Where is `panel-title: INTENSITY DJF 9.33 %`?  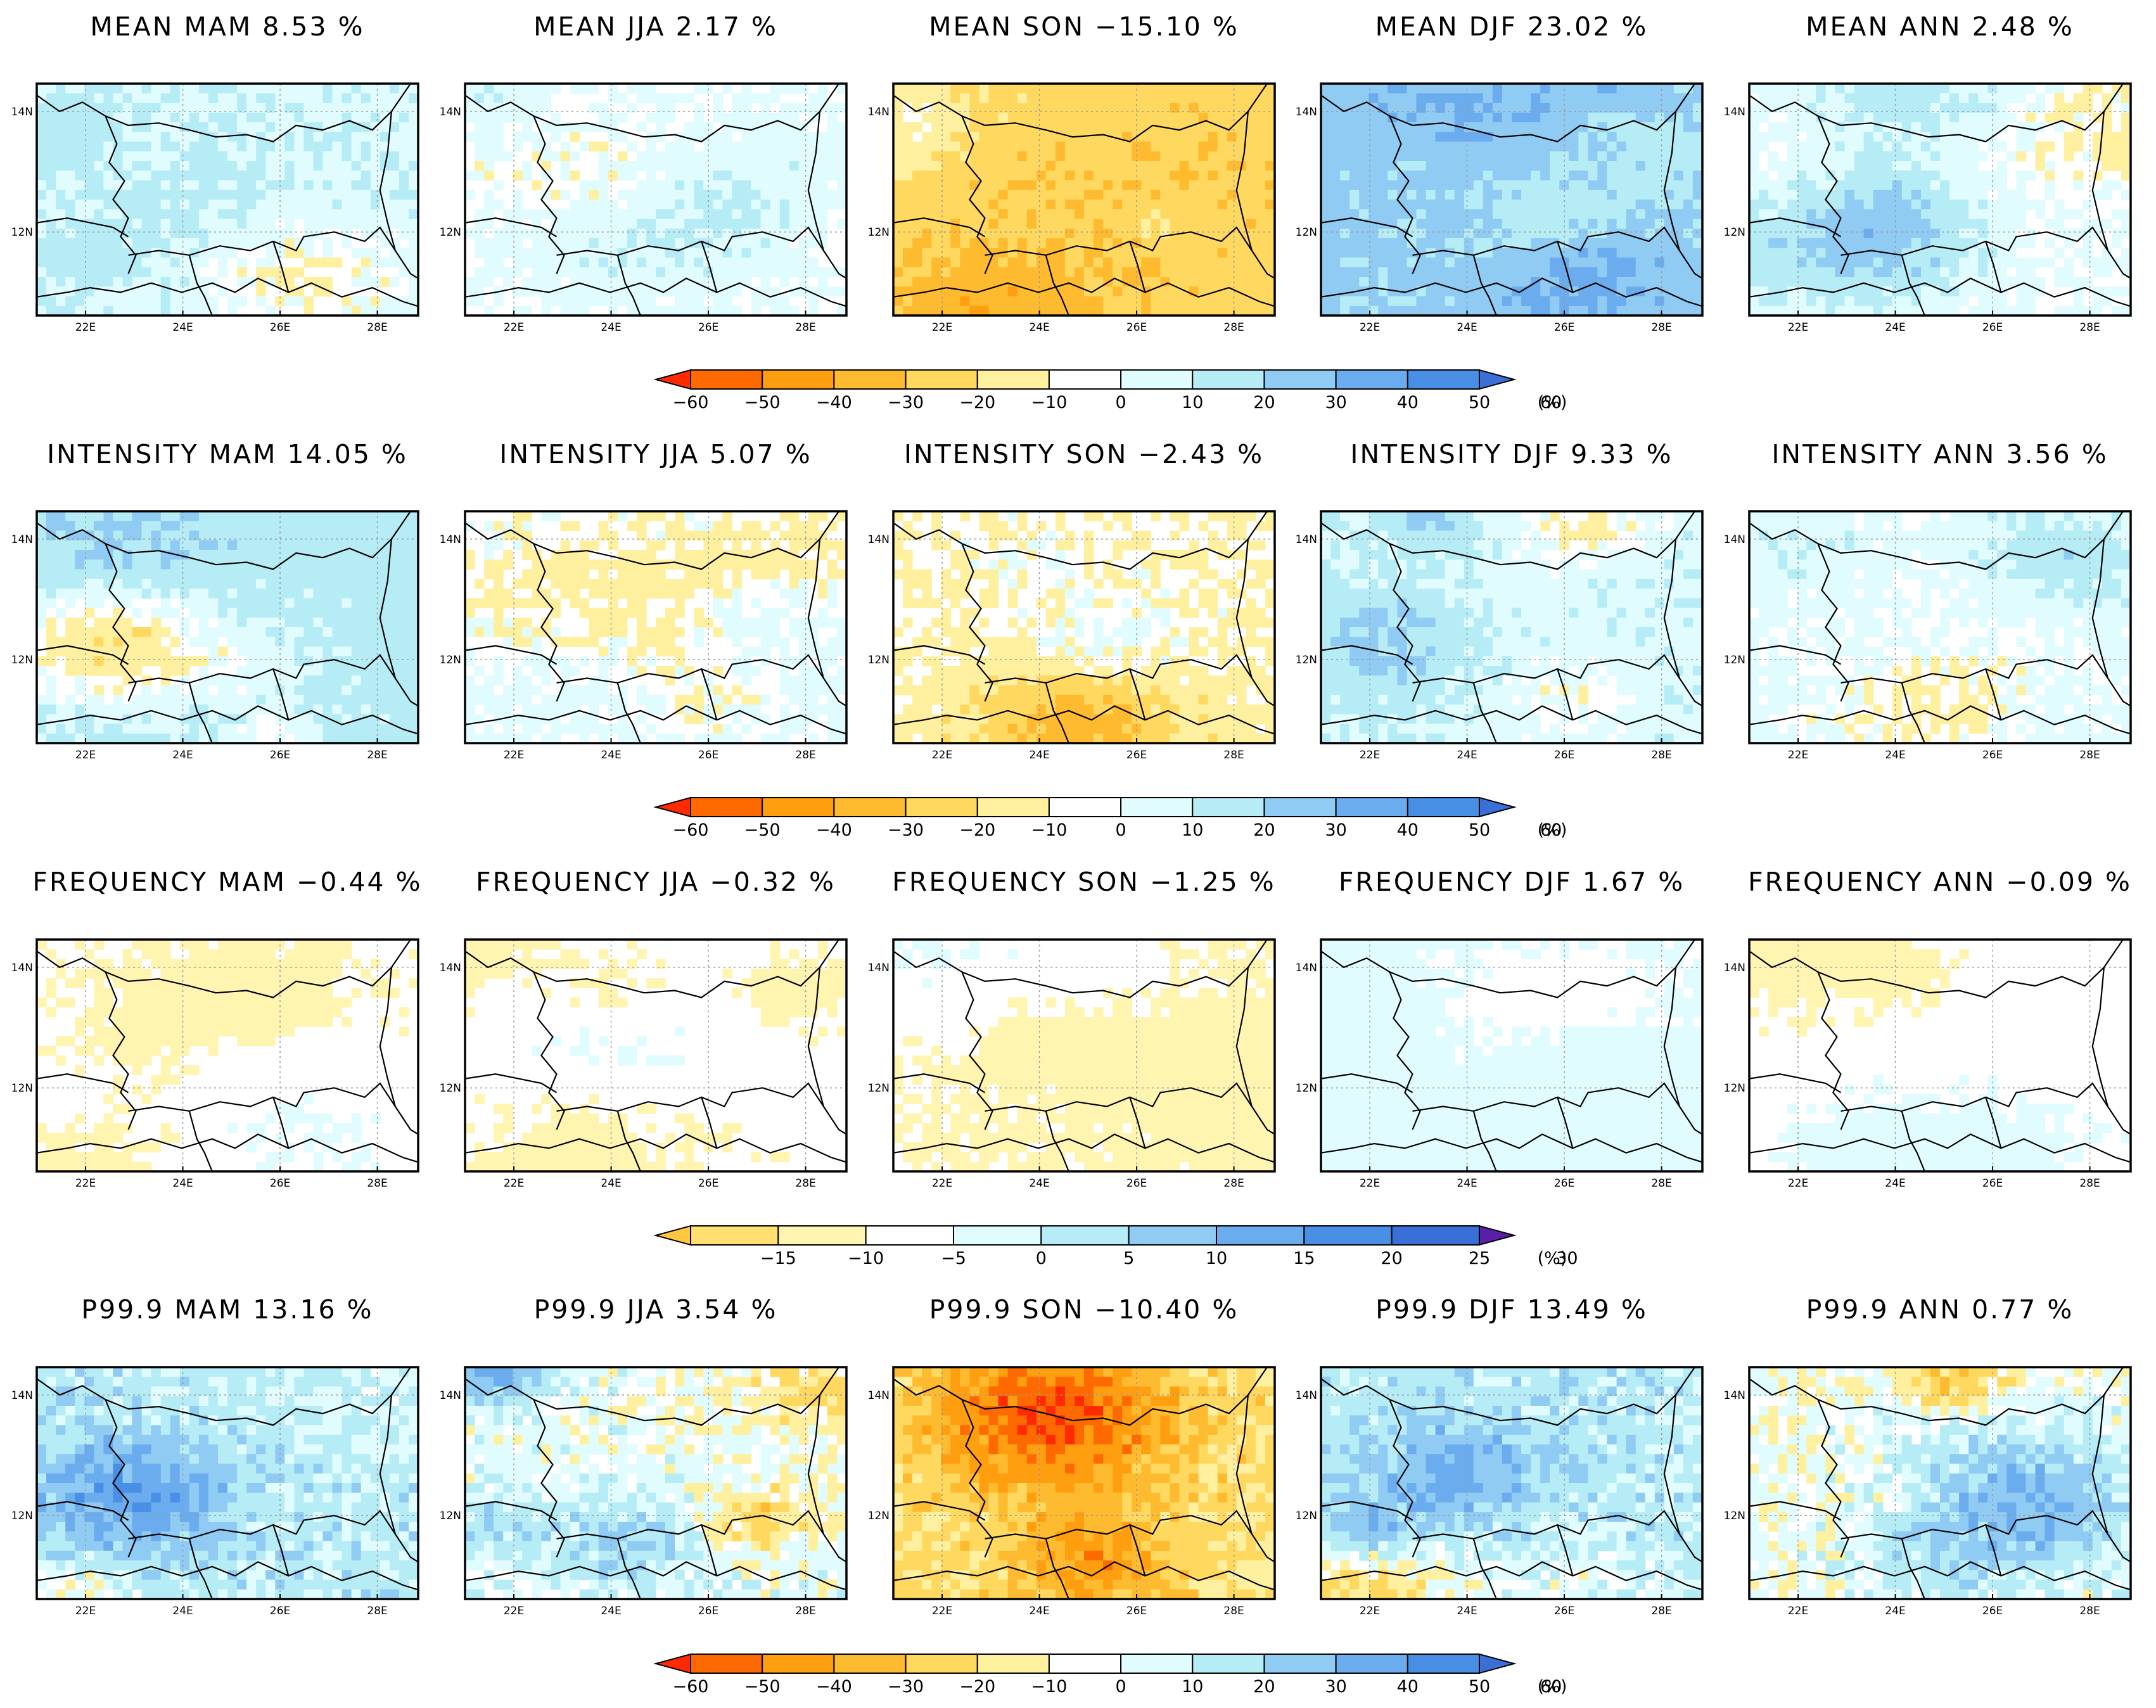
panel-title: INTENSITY DJF 9.33 % is located at coordinates (1511, 454).